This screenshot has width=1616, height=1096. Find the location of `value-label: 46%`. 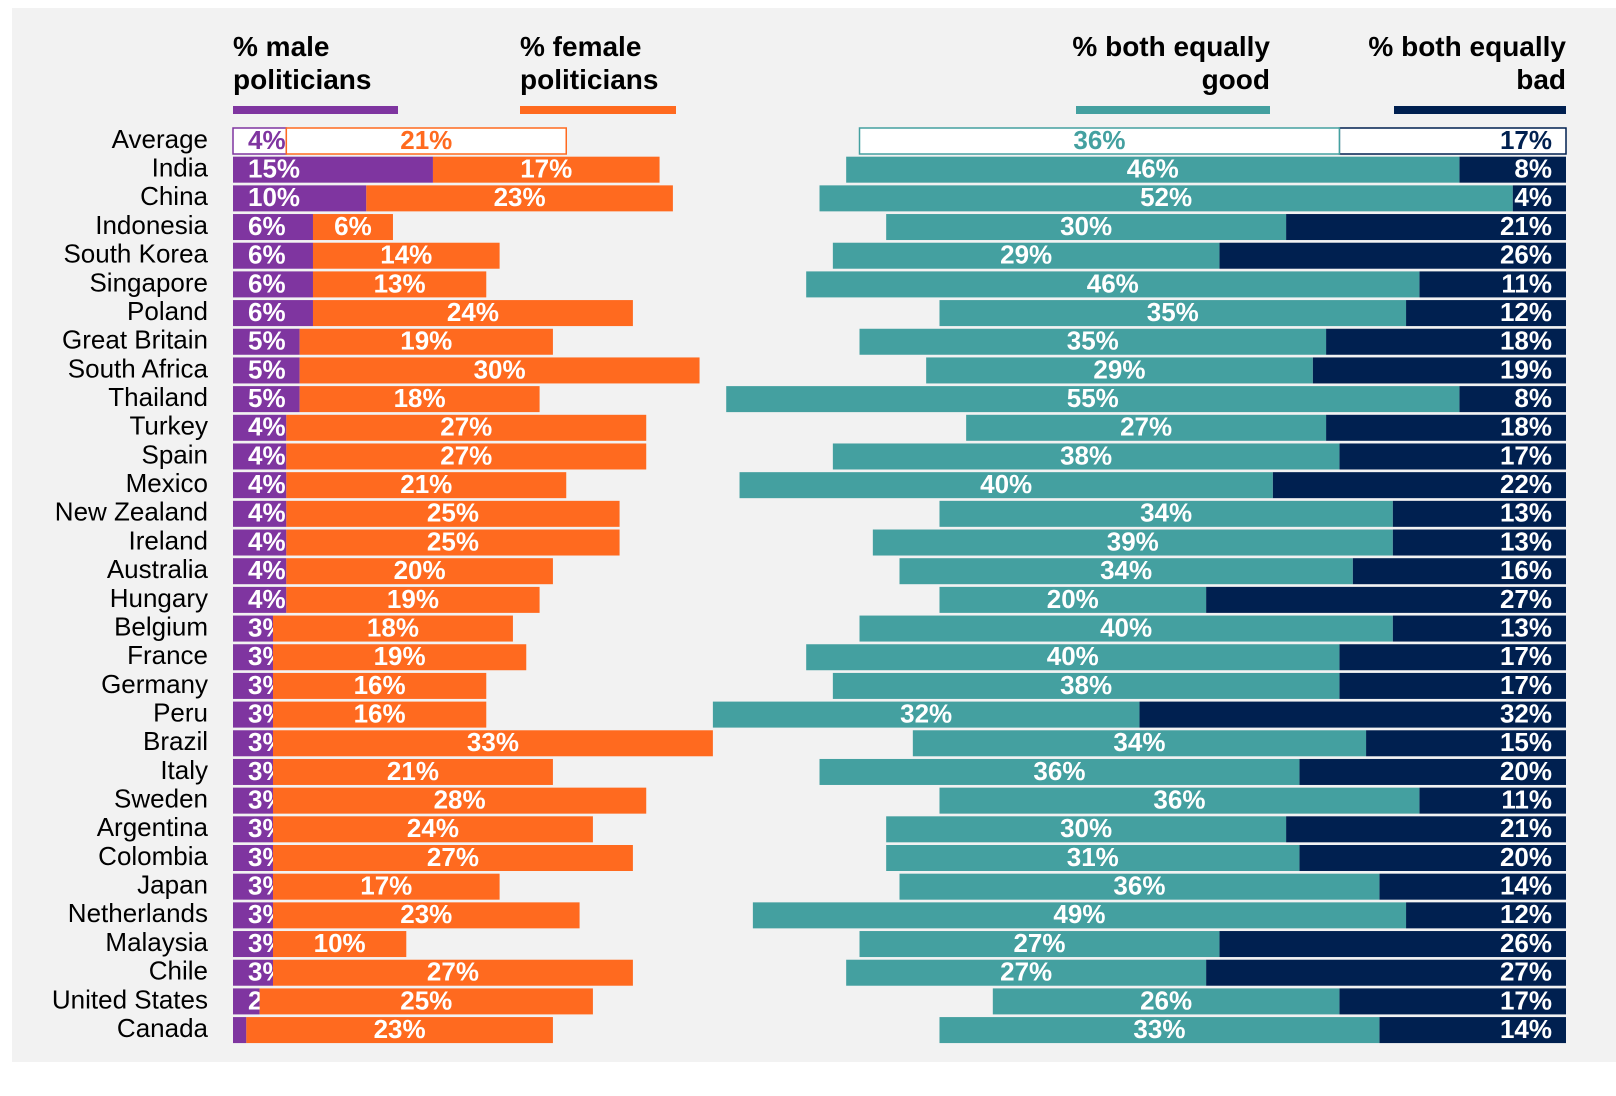

value-label: 46% is located at coordinates (1153, 169).